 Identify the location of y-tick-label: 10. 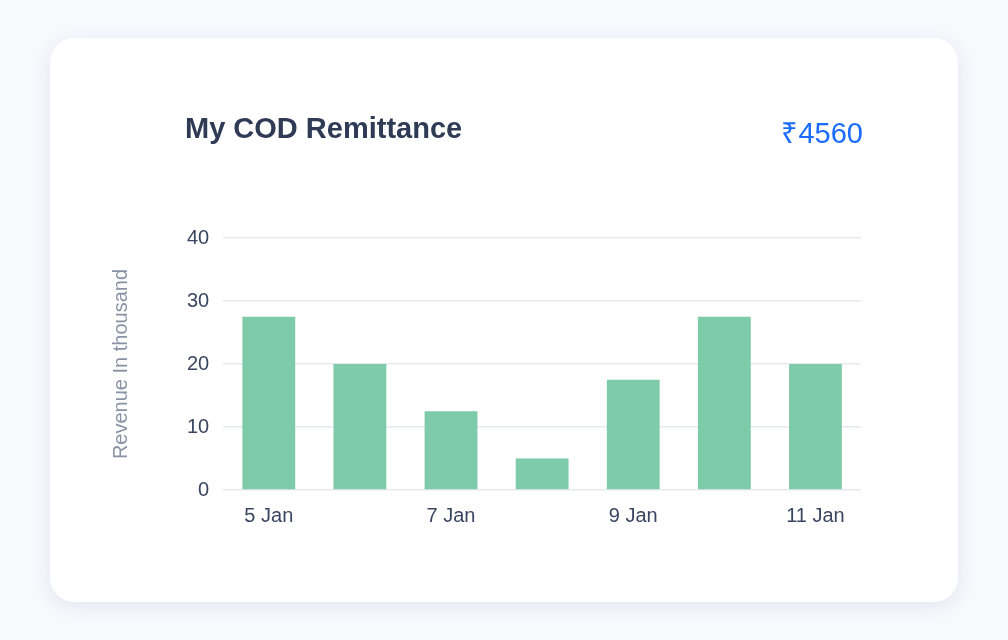
(198, 425).